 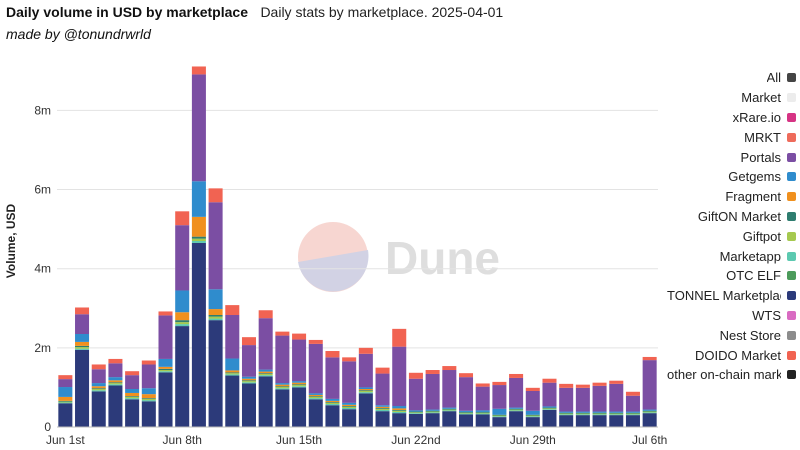 What do you see at coordinates (728, 296) in the screenshot?
I see `legend-item: TONNEL Marketplace` at bounding box center [728, 296].